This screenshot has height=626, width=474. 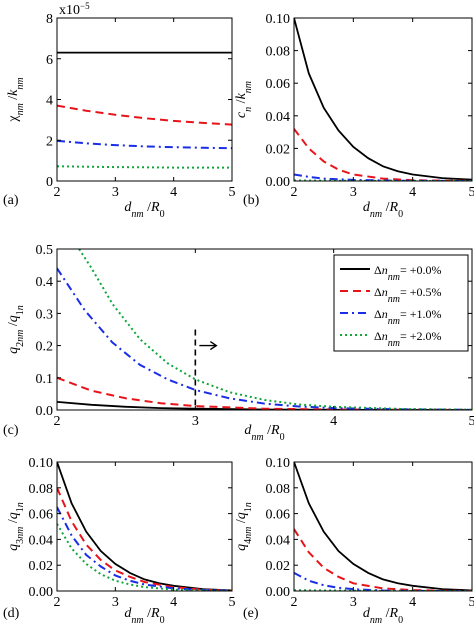 I want to click on legend-entry-label: Δnnm= +1.0%, so click(x=407, y=317).